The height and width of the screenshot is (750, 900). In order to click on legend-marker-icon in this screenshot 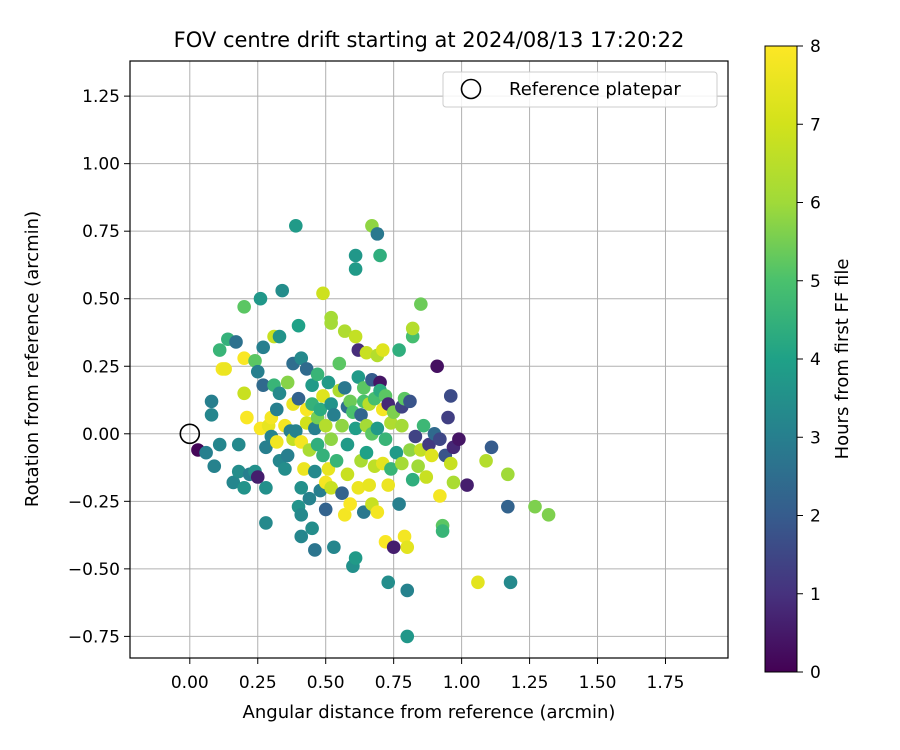, I will do `click(471, 89)`.